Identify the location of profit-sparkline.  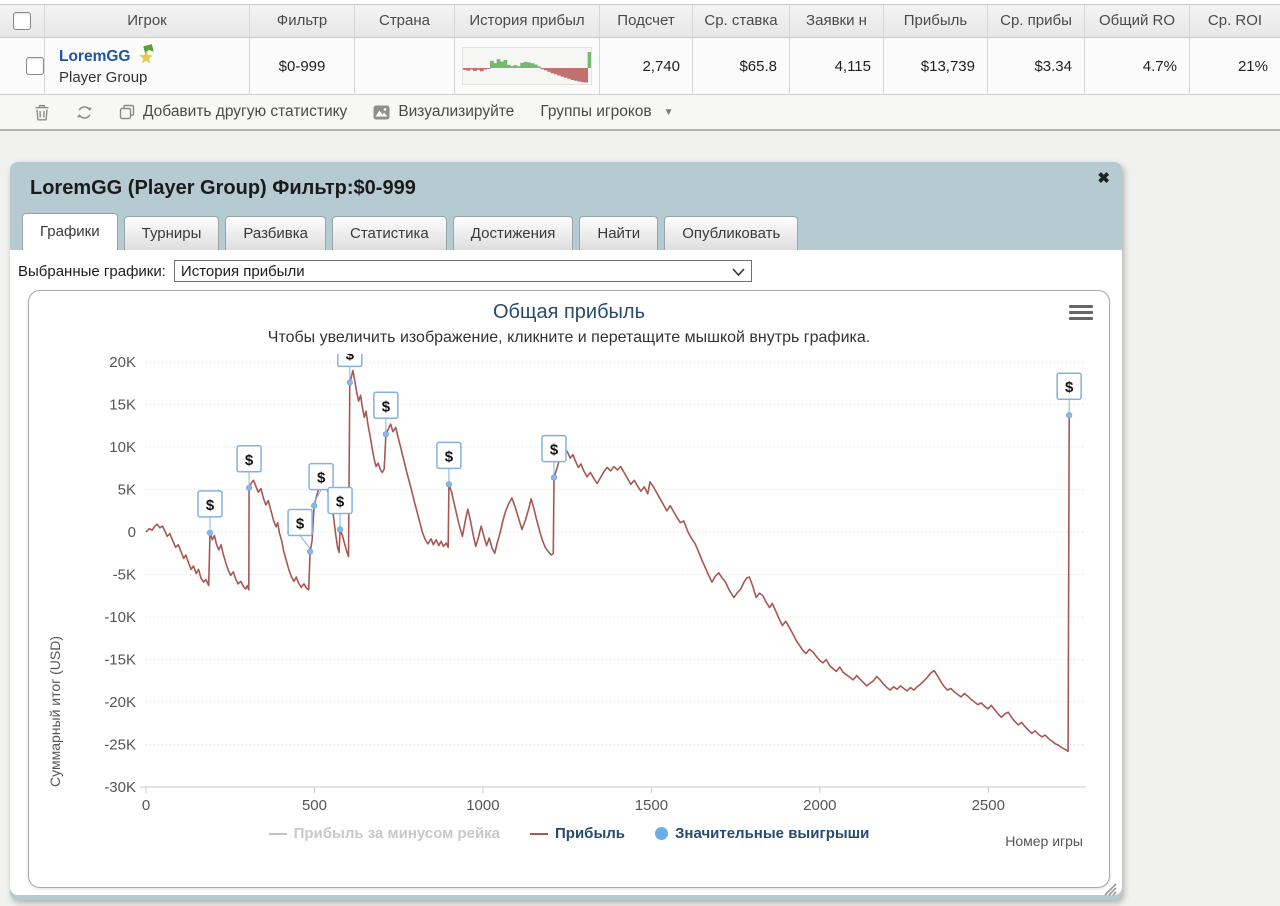
(527, 66).